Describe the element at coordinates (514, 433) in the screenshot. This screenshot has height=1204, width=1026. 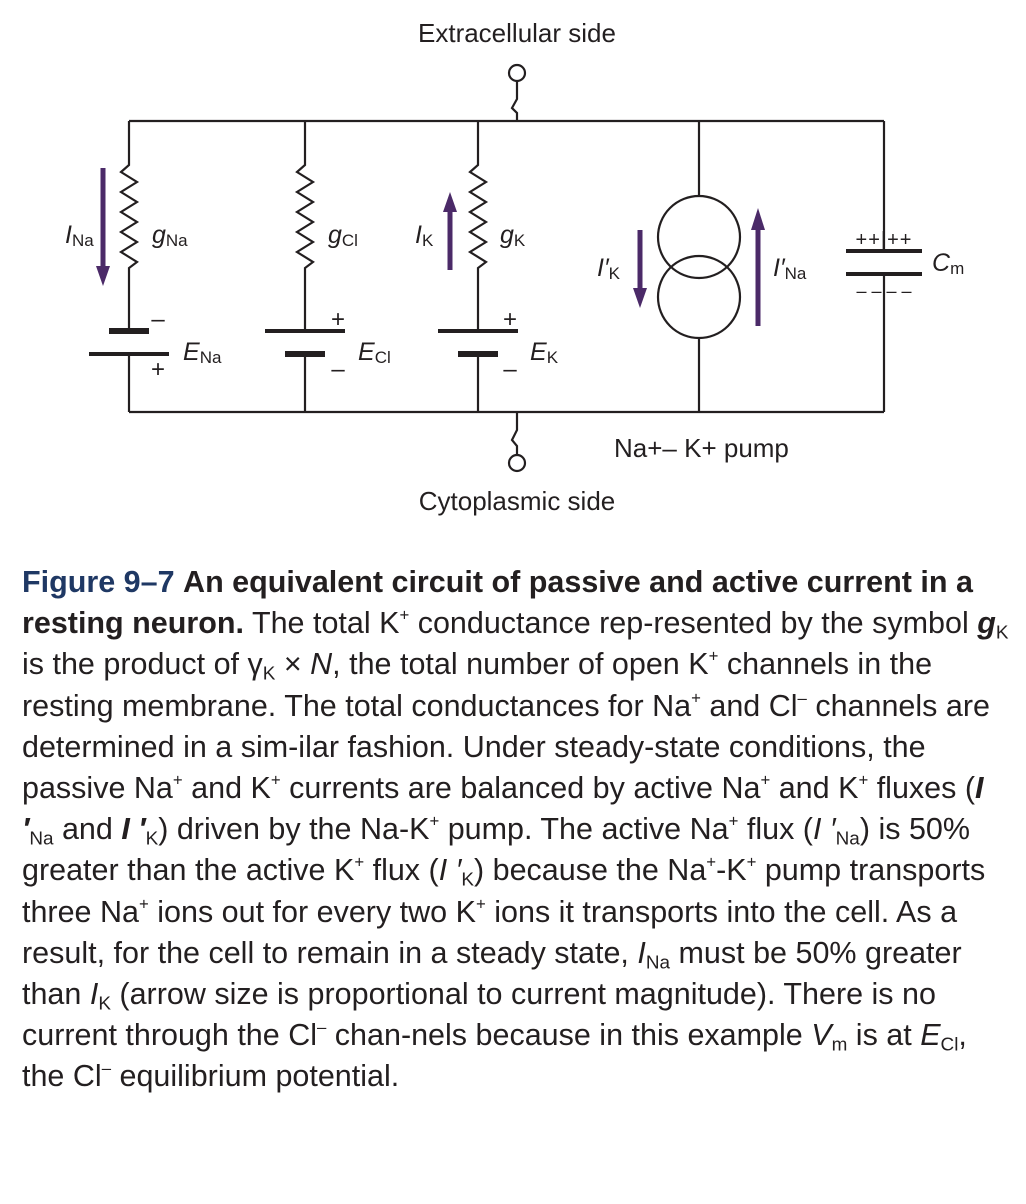
I see `cytoplasmic-lead` at that location.